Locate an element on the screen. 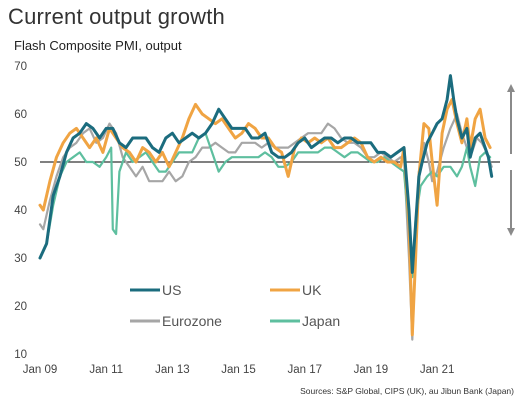 The height and width of the screenshot is (405, 524). y-axis: 10 20 30 40 50 60 70 is located at coordinates (20, 211).